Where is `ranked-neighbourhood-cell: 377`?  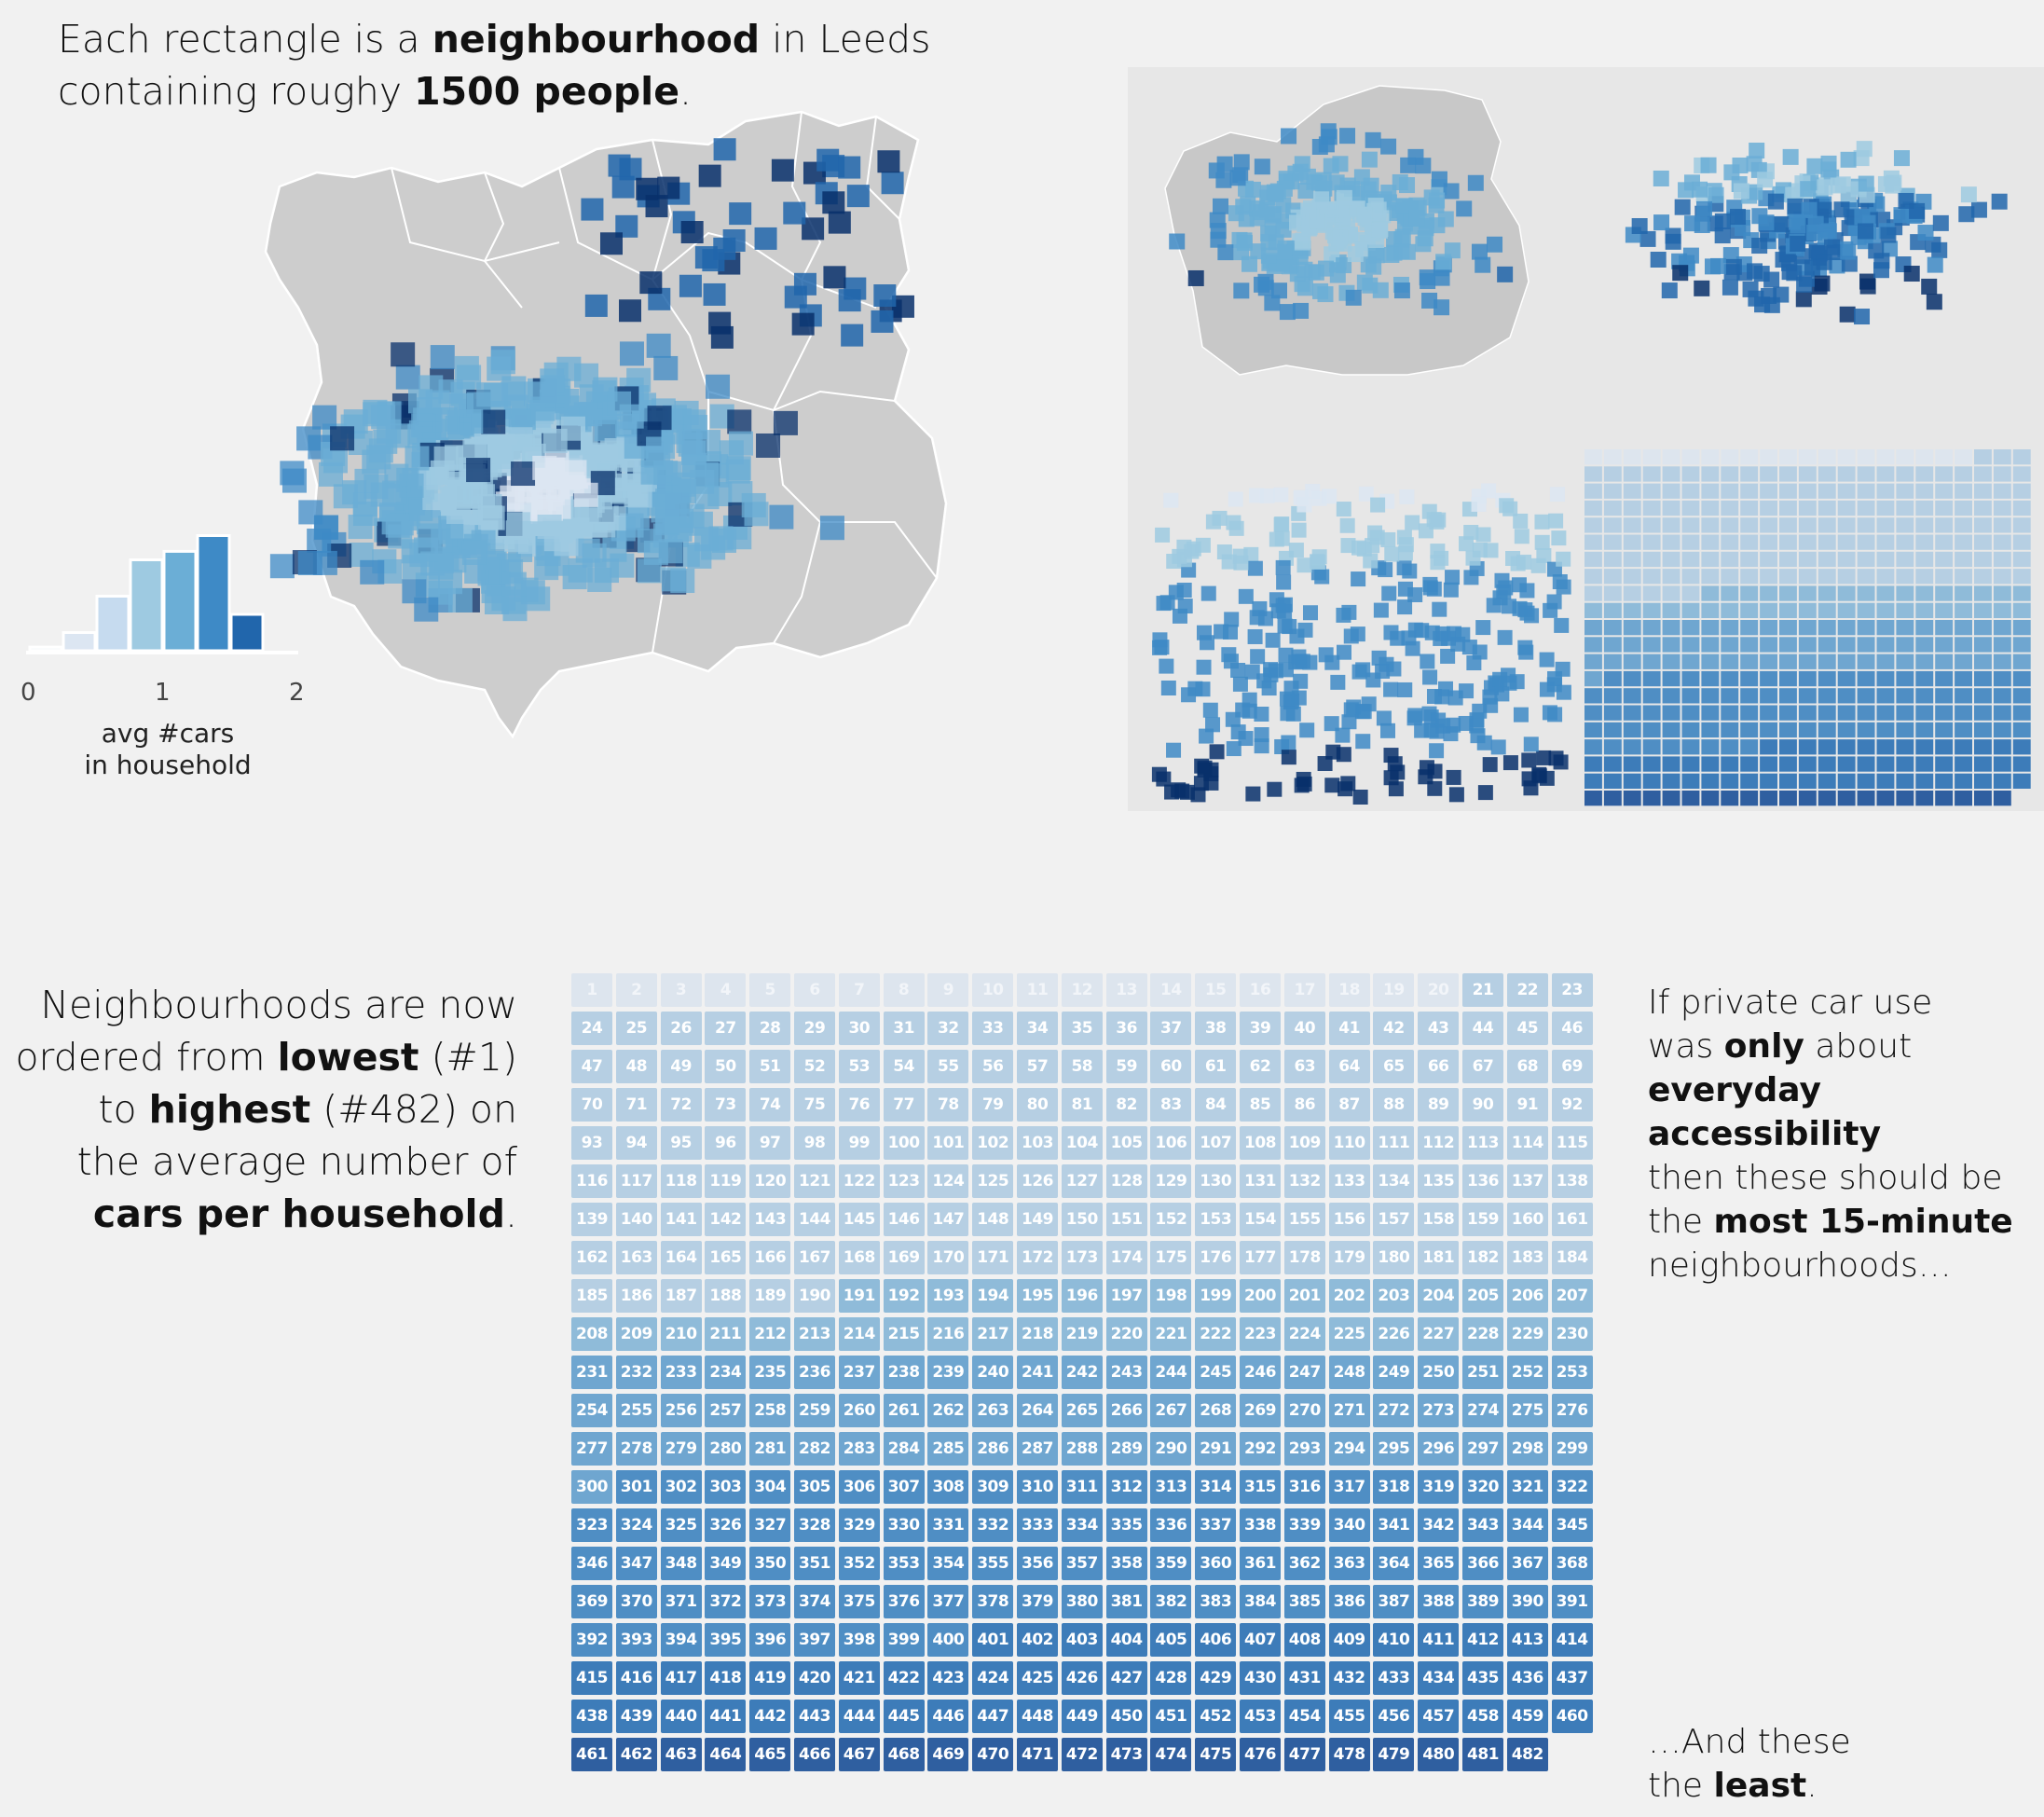 ranked-neighbourhood-cell: 377 is located at coordinates (948, 1601).